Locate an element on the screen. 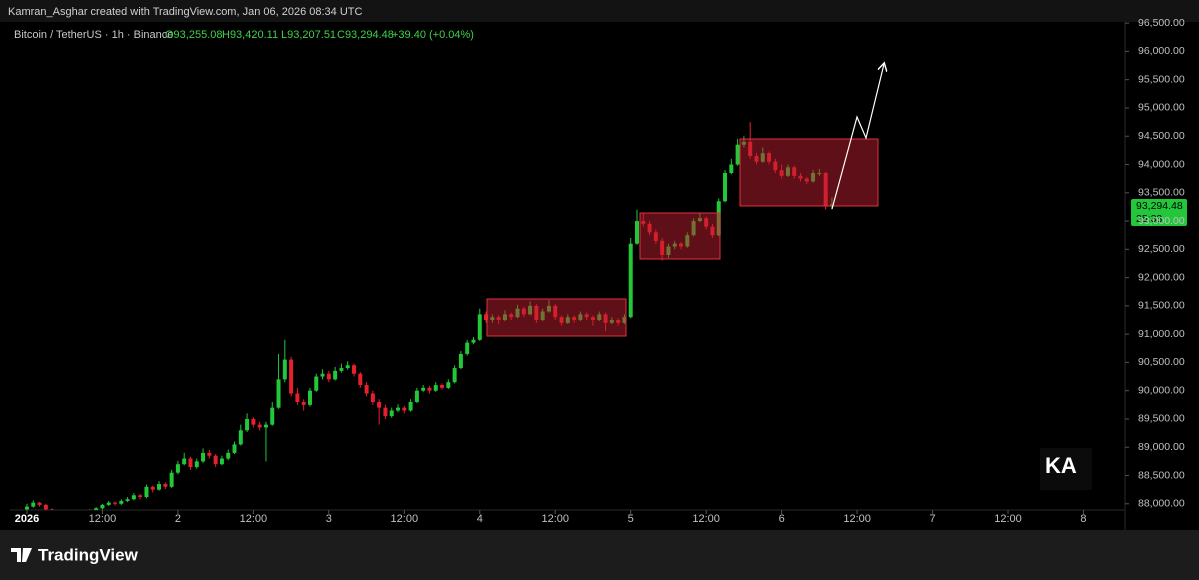 The height and width of the screenshot is (580, 1199). ohlc-open: O93,255.08 is located at coordinates (194, 35).